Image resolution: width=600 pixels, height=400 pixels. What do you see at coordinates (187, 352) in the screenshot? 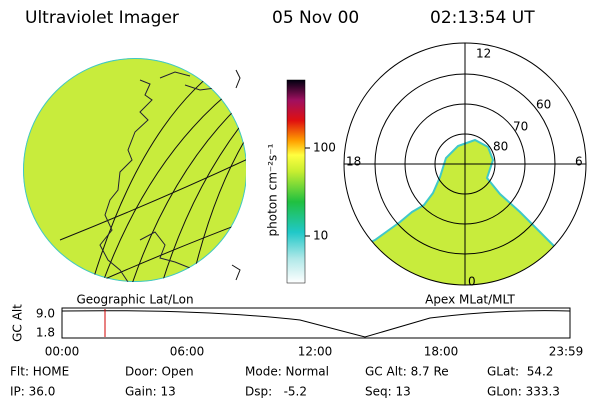
I see `altitude-xtick: 06:00` at bounding box center [187, 352].